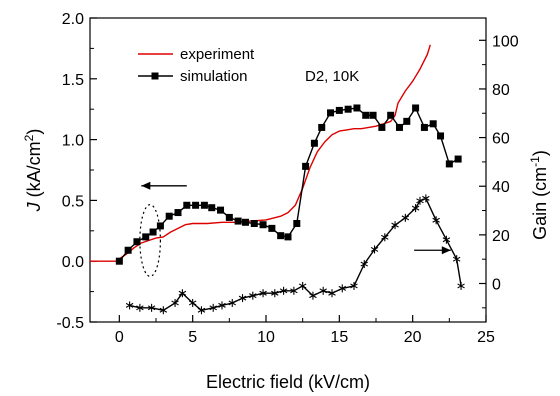 The height and width of the screenshot is (396, 560). Describe the element at coordinates (70, 323) in the screenshot. I see `y-left-tick-label: -0.5` at that location.